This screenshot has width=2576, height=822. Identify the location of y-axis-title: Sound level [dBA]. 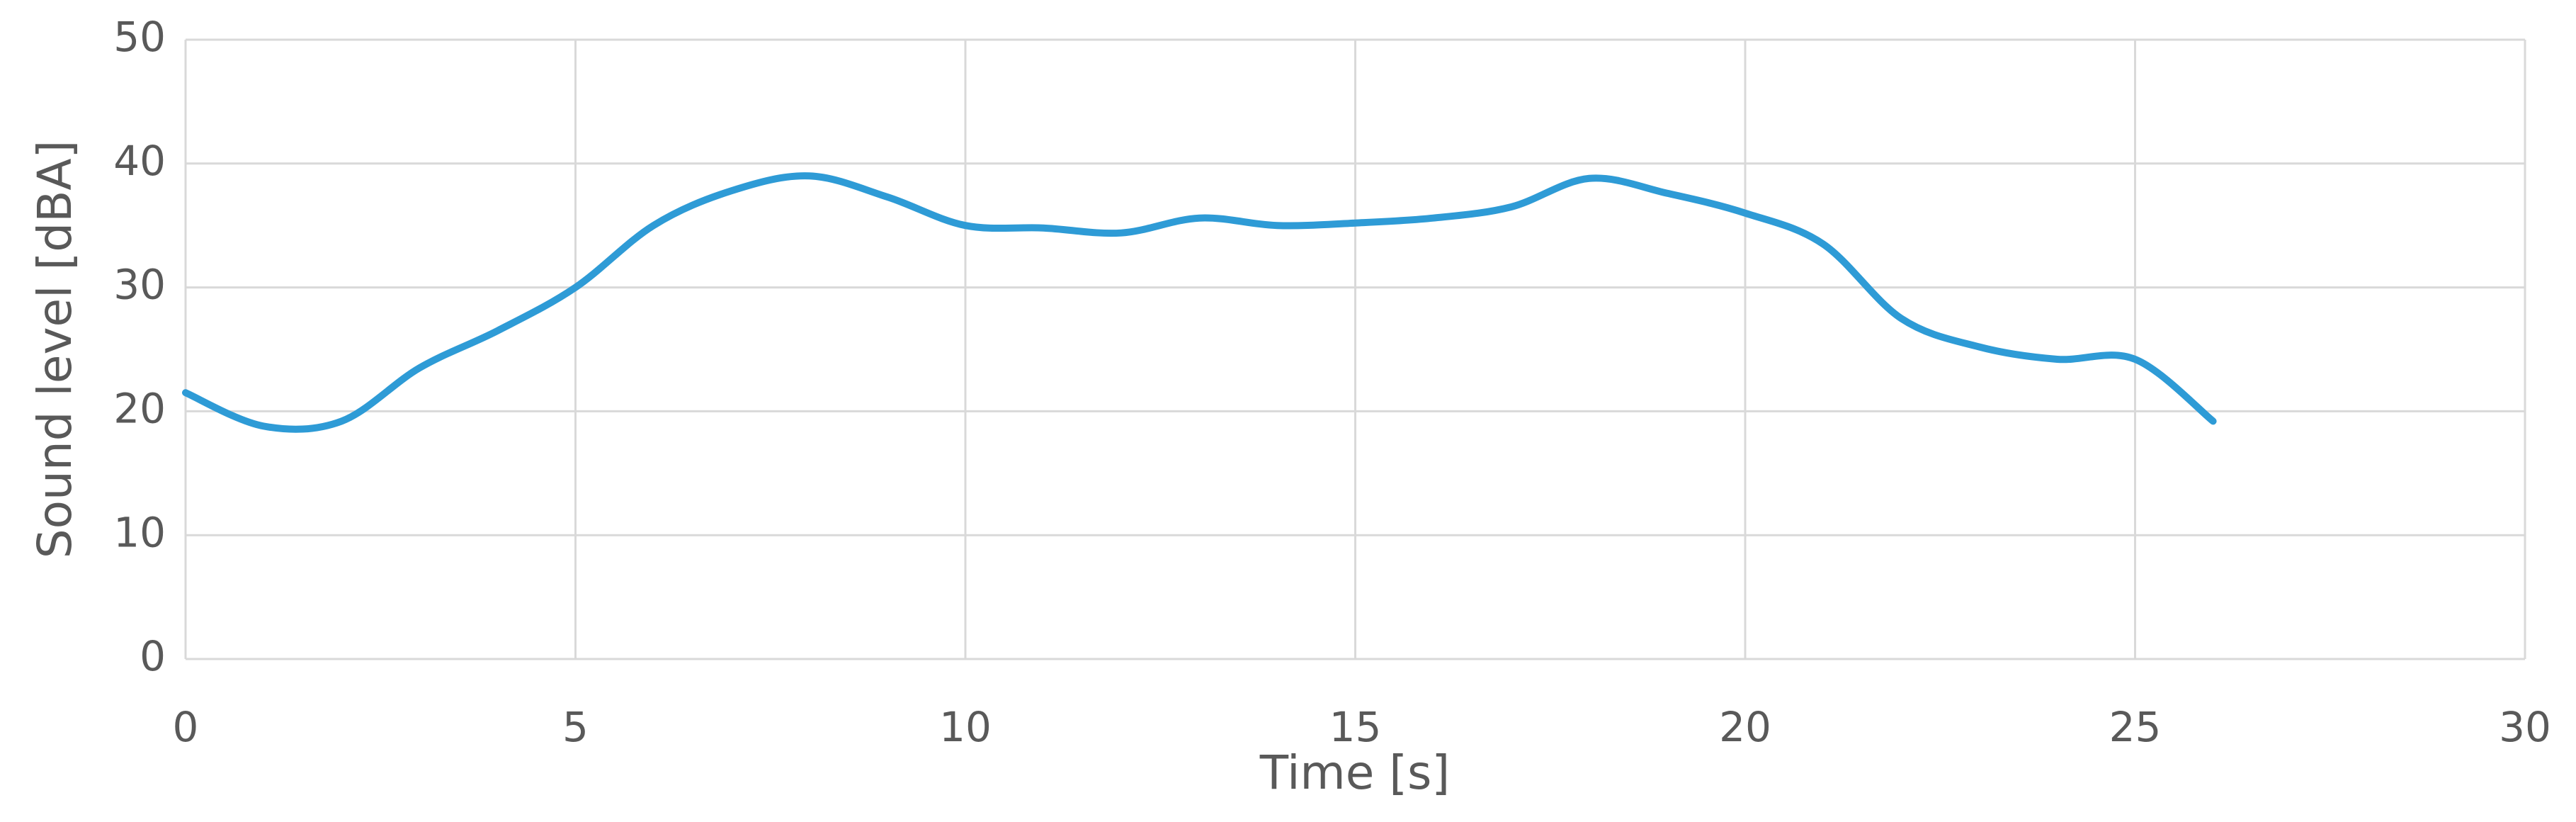
(55, 350).